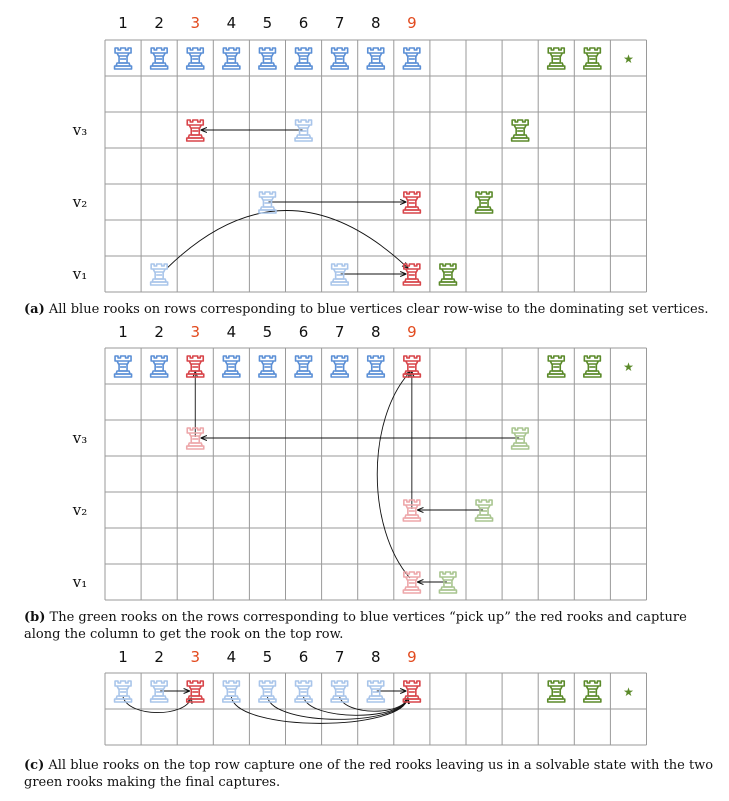  What do you see at coordinates (340, 332) in the screenshot?
I see `column-label-b-7: 7` at bounding box center [340, 332].